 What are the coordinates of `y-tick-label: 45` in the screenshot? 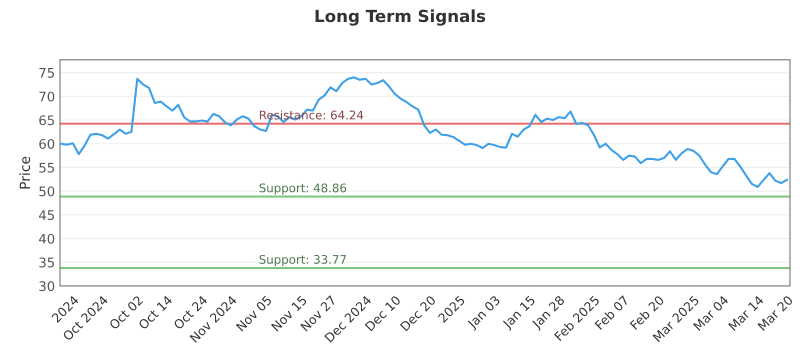 It's located at (46, 215).